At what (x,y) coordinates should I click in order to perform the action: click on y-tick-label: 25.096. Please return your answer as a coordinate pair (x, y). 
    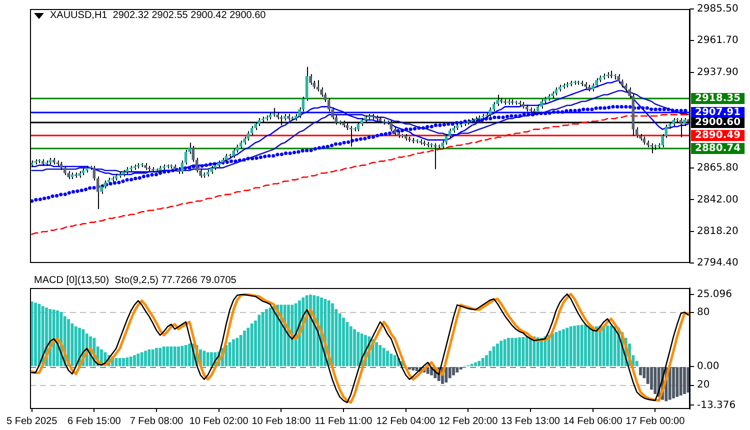
    Looking at the image, I should click on (714, 294).